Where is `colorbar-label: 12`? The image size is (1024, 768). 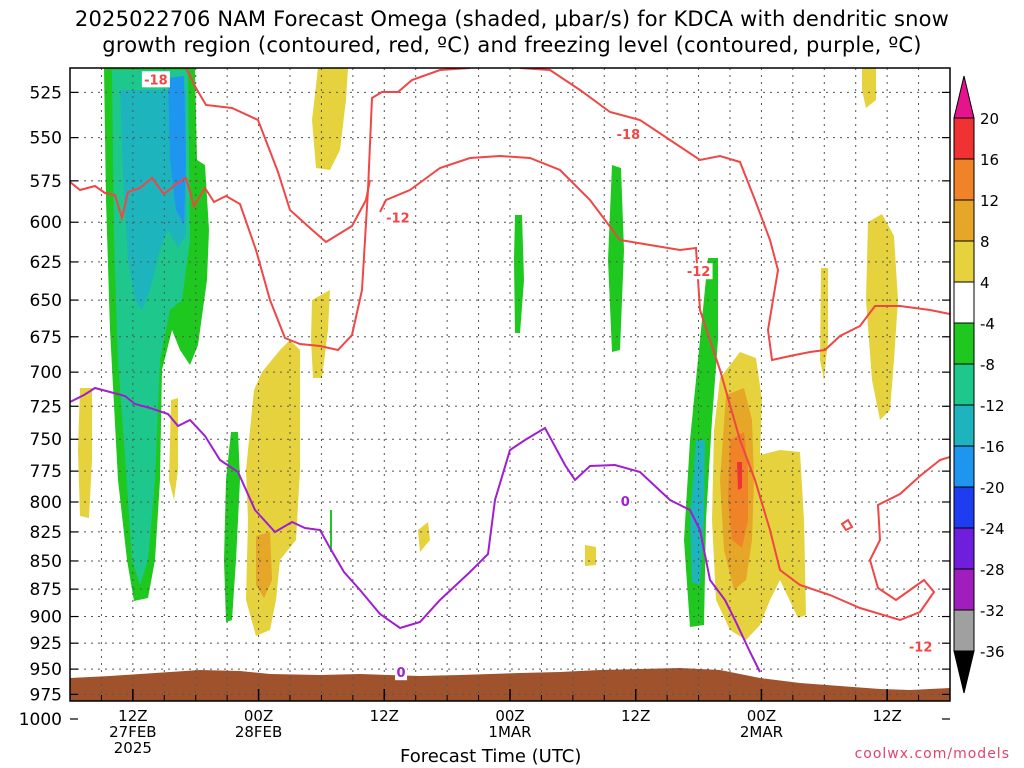 colorbar-label: 12 is located at coordinates (989, 201).